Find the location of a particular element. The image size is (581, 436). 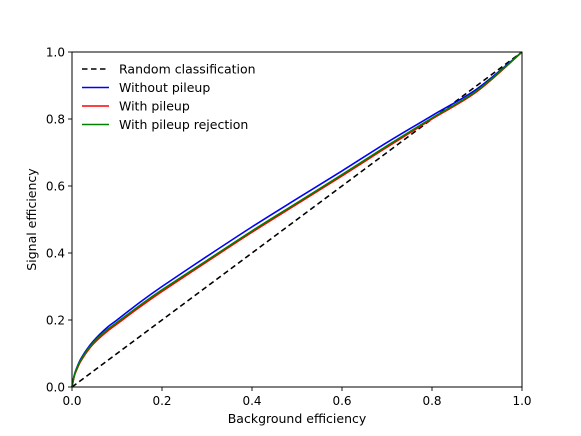

legend-entry-with-pileup: With pileup is located at coordinates (136, 106).